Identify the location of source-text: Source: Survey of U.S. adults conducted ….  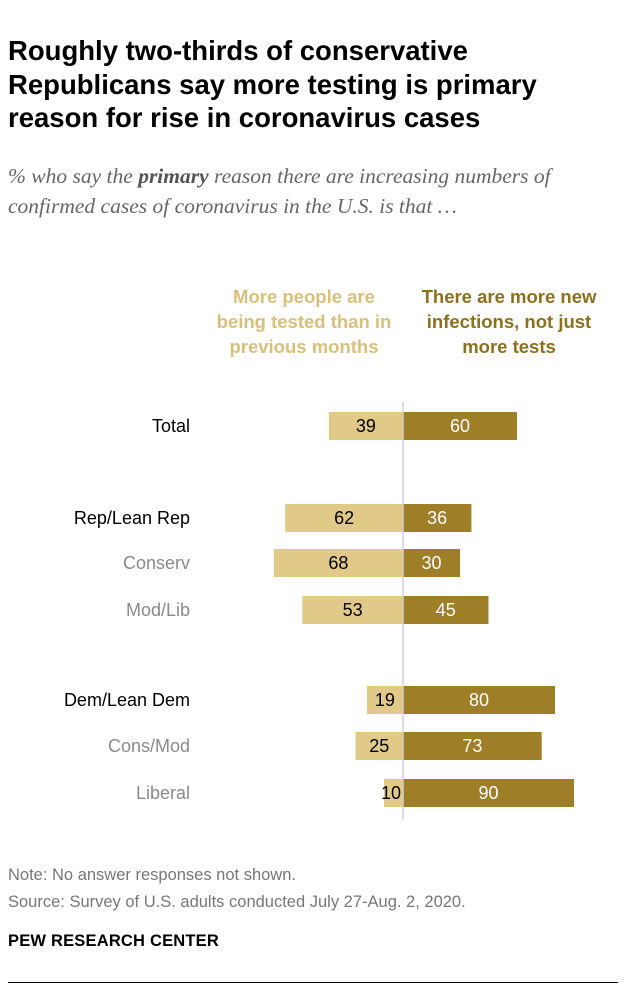
(237, 902).